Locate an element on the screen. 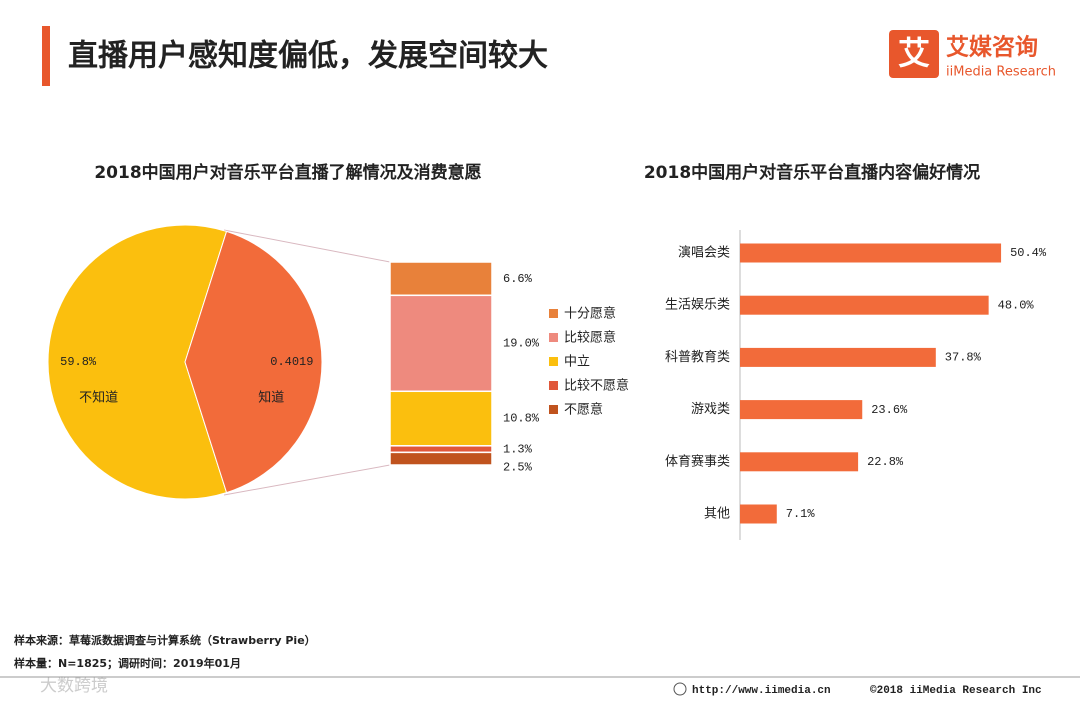 This screenshot has height=703, width=1080. slice-label: 知道 is located at coordinates (271, 398).